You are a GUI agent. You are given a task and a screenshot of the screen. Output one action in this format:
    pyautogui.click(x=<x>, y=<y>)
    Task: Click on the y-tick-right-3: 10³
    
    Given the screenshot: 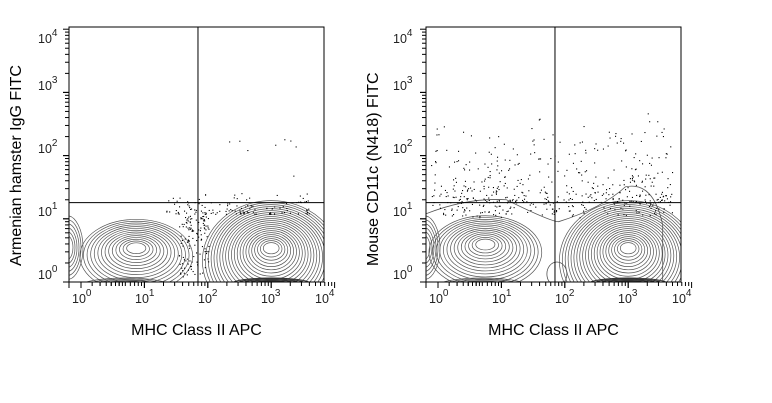 What is the action you would take?
    pyautogui.click(x=403, y=84)
    